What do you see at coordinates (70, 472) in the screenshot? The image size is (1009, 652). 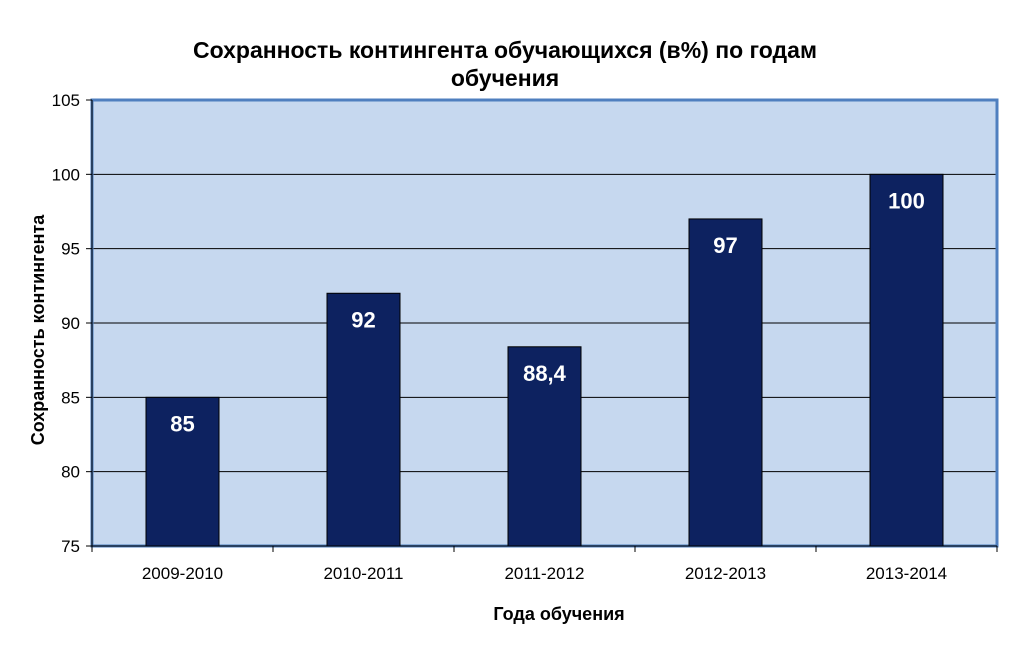 I see `y-tick-label: 80` at bounding box center [70, 472].